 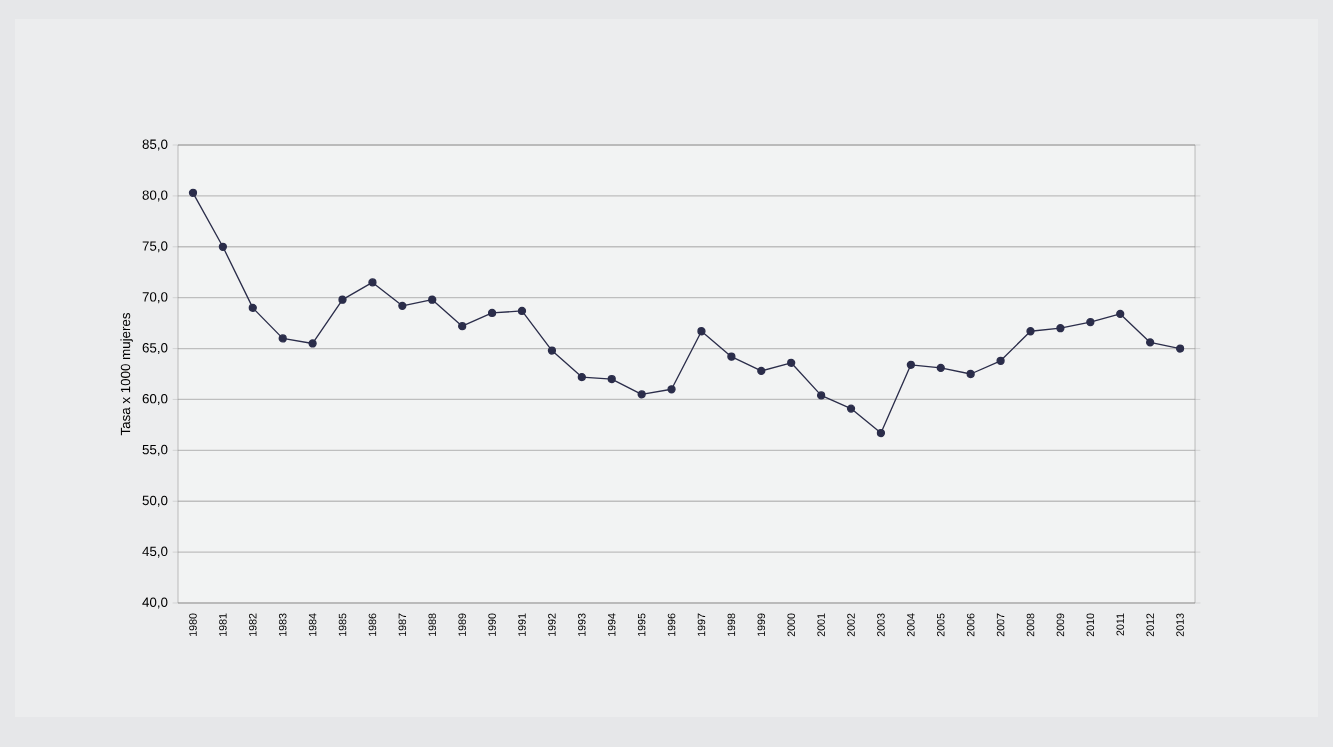 What do you see at coordinates (881, 625) in the screenshot?
I see `x-tick-label: 2003` at bounding box center [881, 625].